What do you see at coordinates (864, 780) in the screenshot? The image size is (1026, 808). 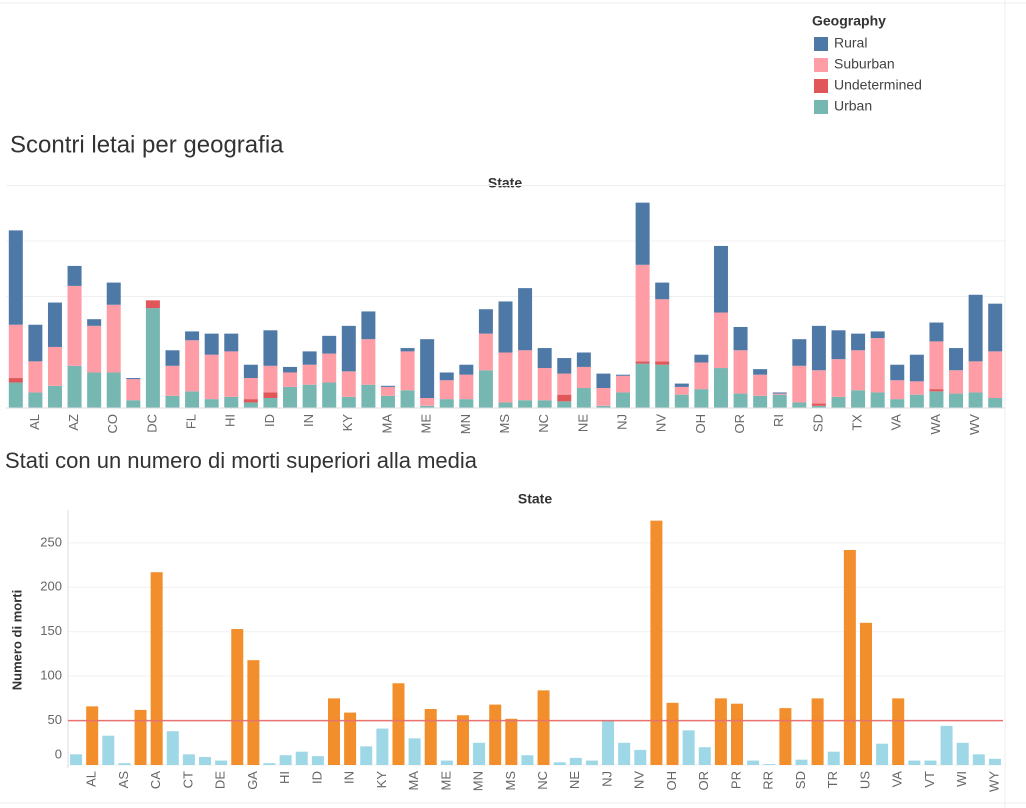 I see `x-tick-label: US` at bounding box center [864, 780].